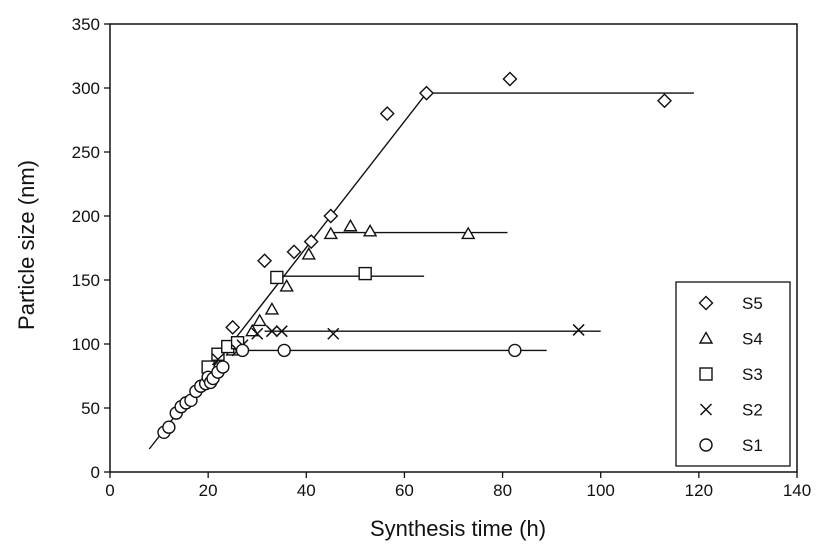 This screenshot has height=546, width=817. What do you see at coordinates (86, 88) in the screenshot?
I see `y-tick-label: 300` at bounding box center [86, 88].